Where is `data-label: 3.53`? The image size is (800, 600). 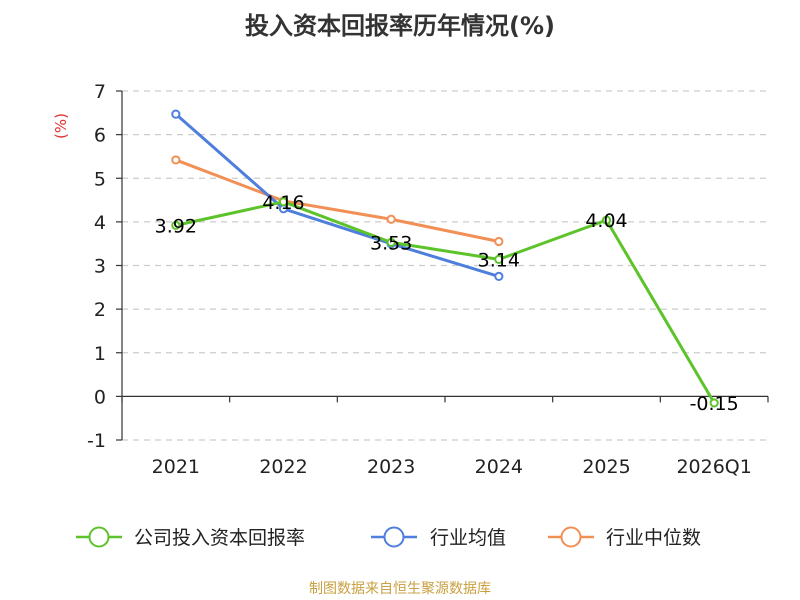
data-label: 3.53 is located at coordinates (391, 243).